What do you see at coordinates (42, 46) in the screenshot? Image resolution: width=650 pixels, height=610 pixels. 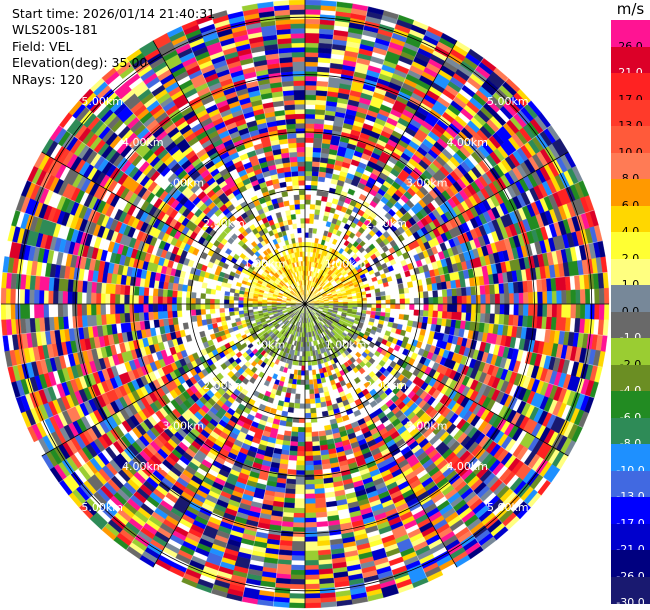 I see `field-label: Field: VEL` at bounding box center [42, 46].